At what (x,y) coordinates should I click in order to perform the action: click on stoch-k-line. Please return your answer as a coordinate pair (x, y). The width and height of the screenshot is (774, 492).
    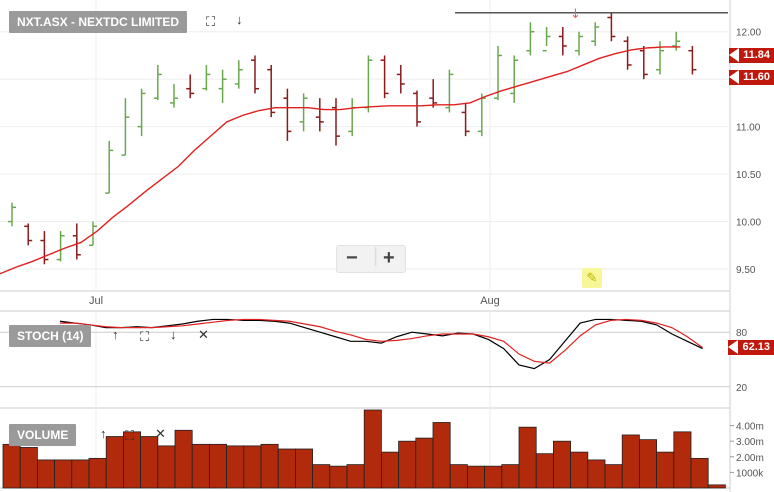
    Looking at the image, I should click on (381, 344).